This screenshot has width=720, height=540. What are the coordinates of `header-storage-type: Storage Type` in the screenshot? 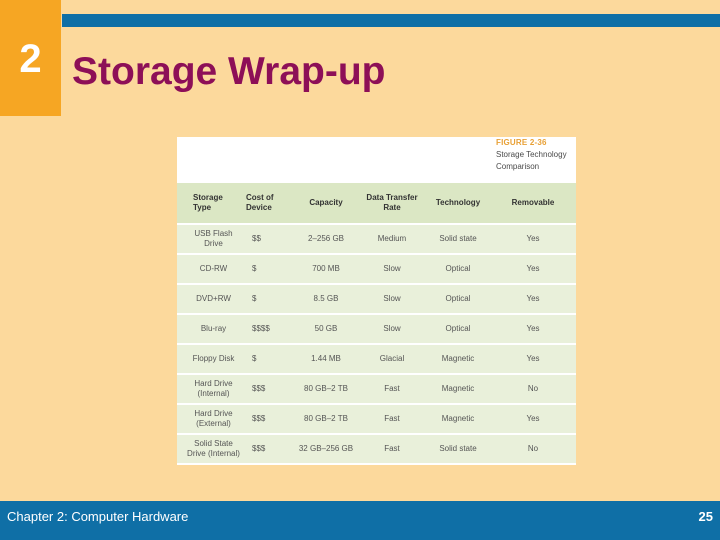 It's located at (209, 204).